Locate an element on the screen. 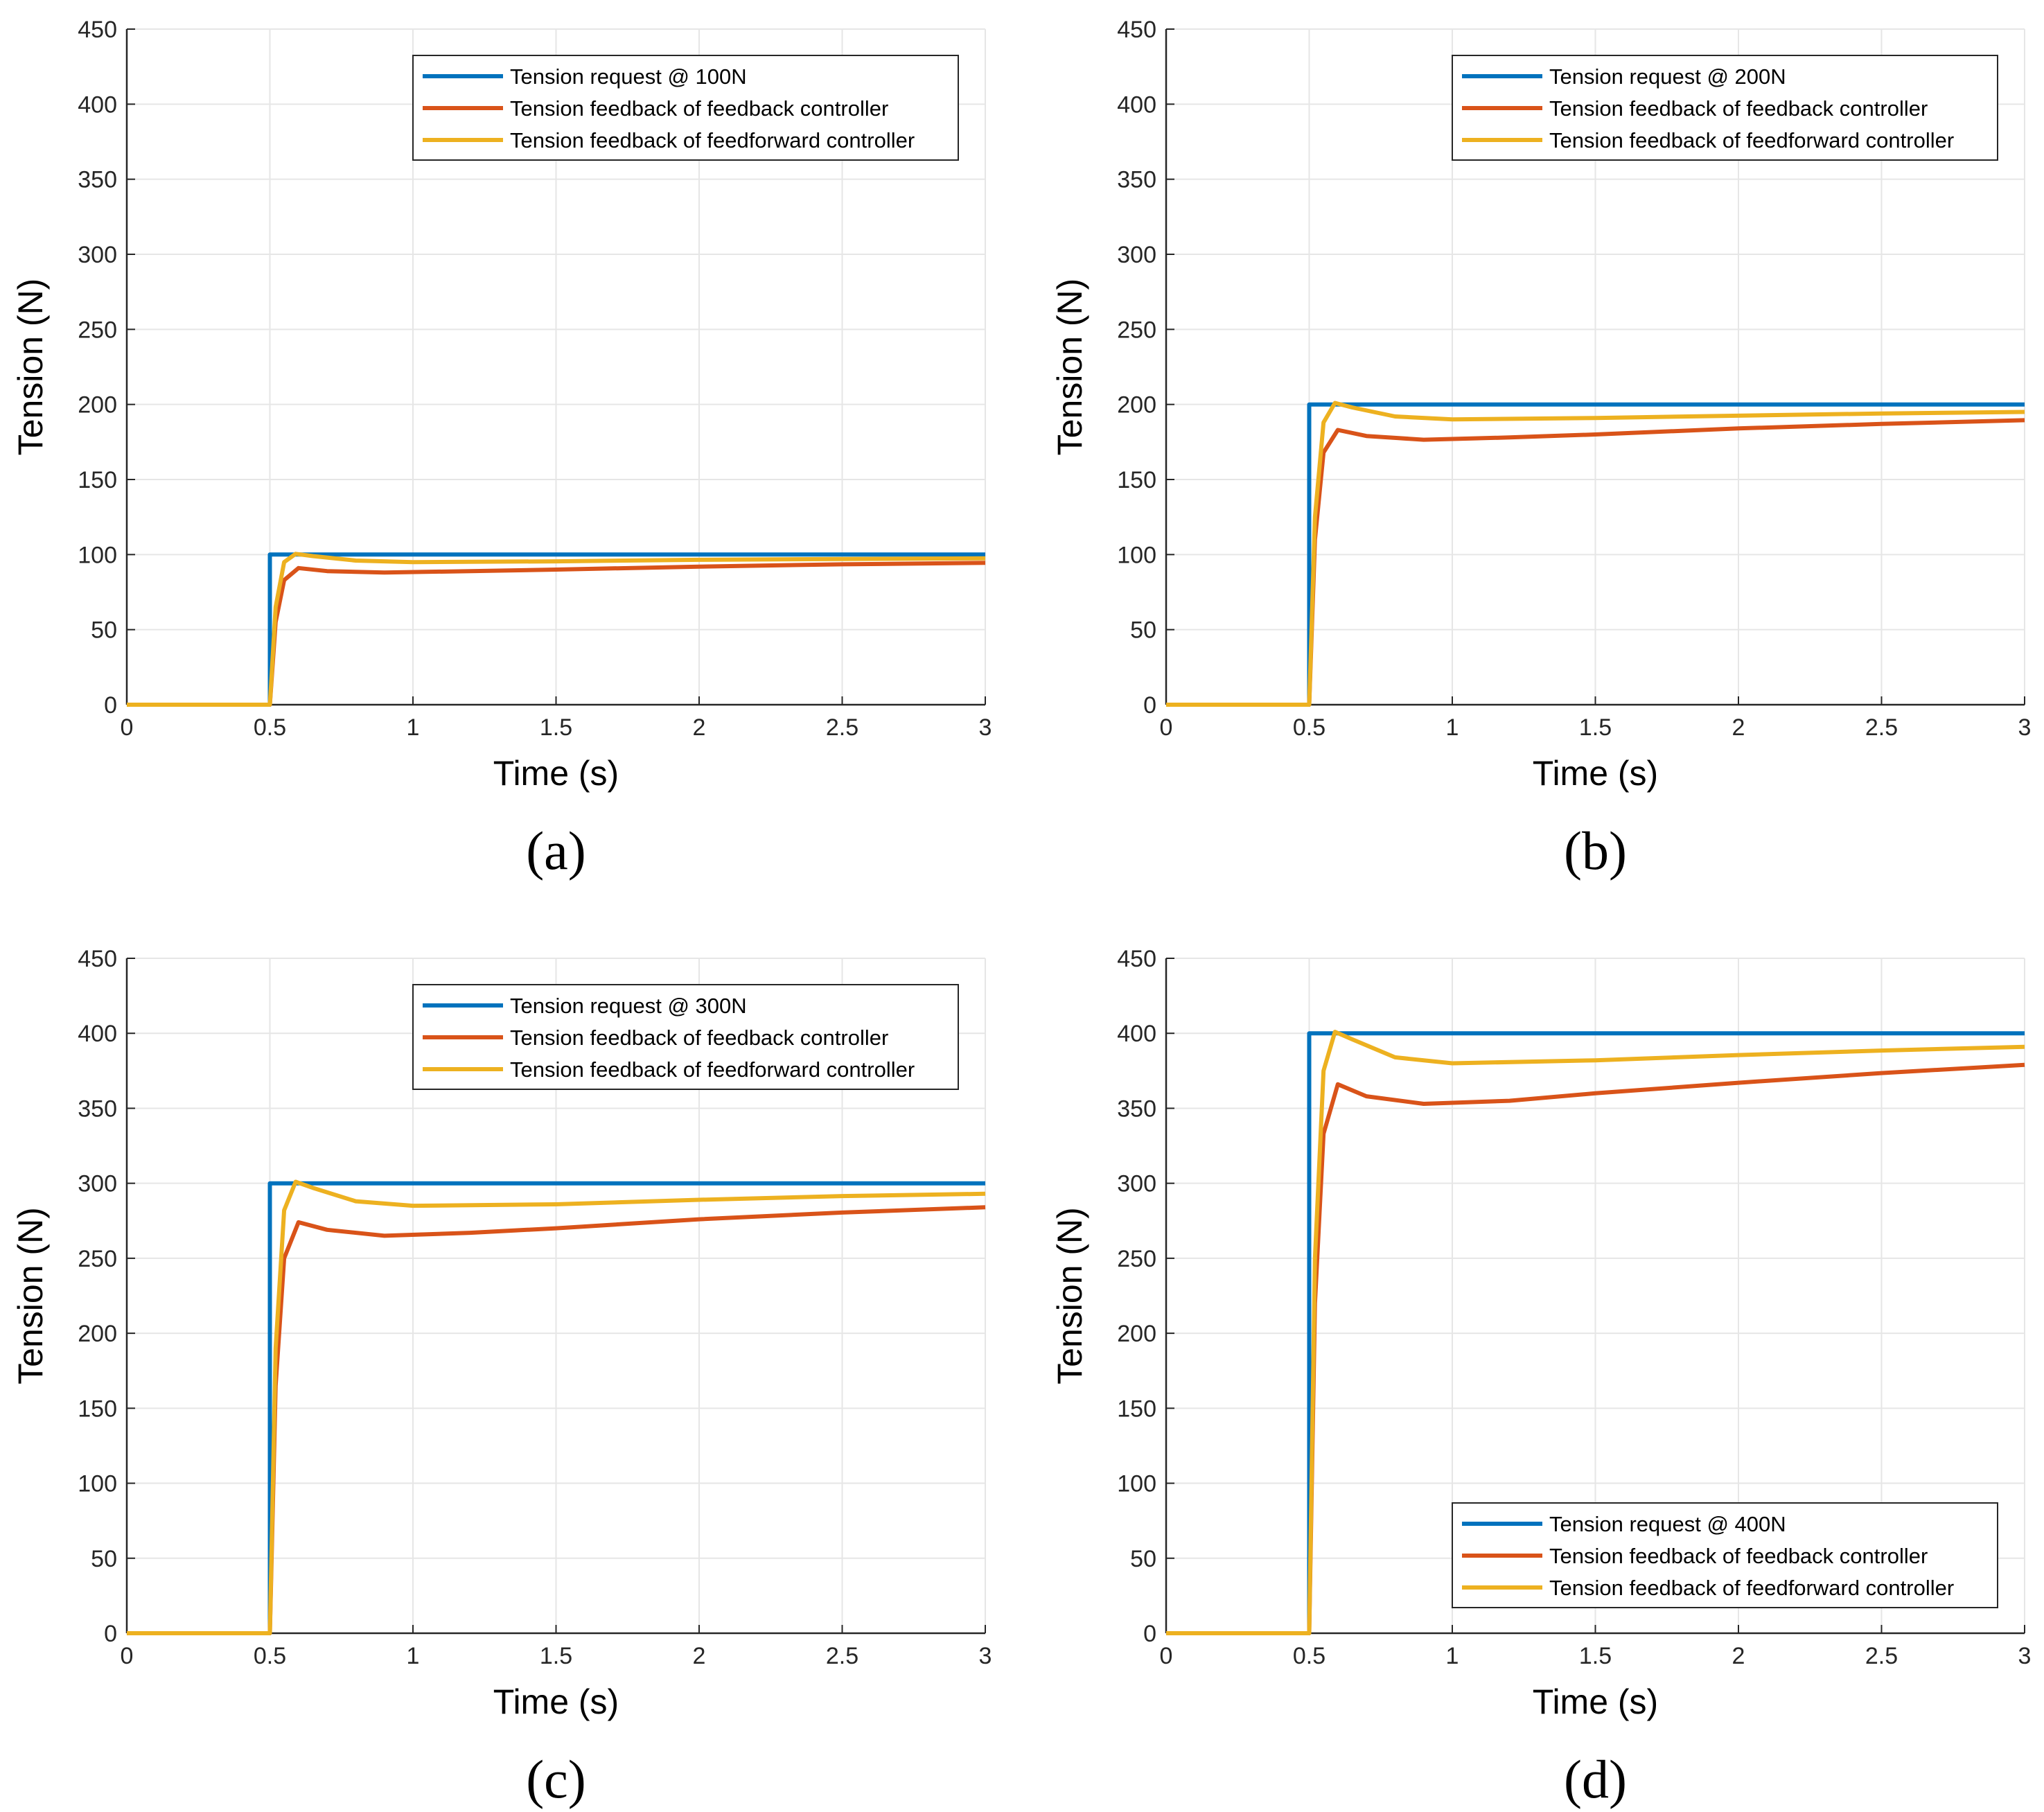 The width and height of the screenshot is (2044, 1812). panel-caption: (c) is located at coordinates (556, 1779).